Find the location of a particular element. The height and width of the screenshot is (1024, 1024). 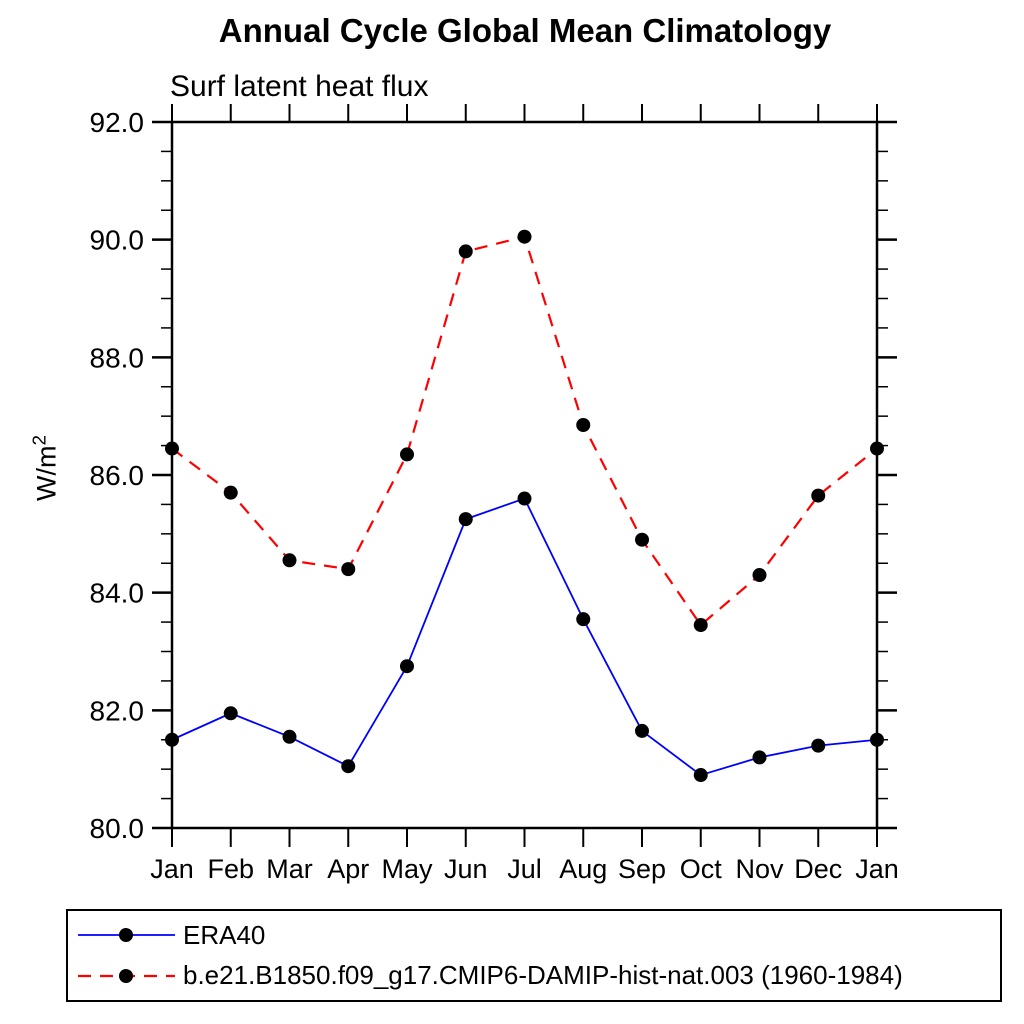

x-axis-tick-label: Oct is located at coordinates (701, 869).